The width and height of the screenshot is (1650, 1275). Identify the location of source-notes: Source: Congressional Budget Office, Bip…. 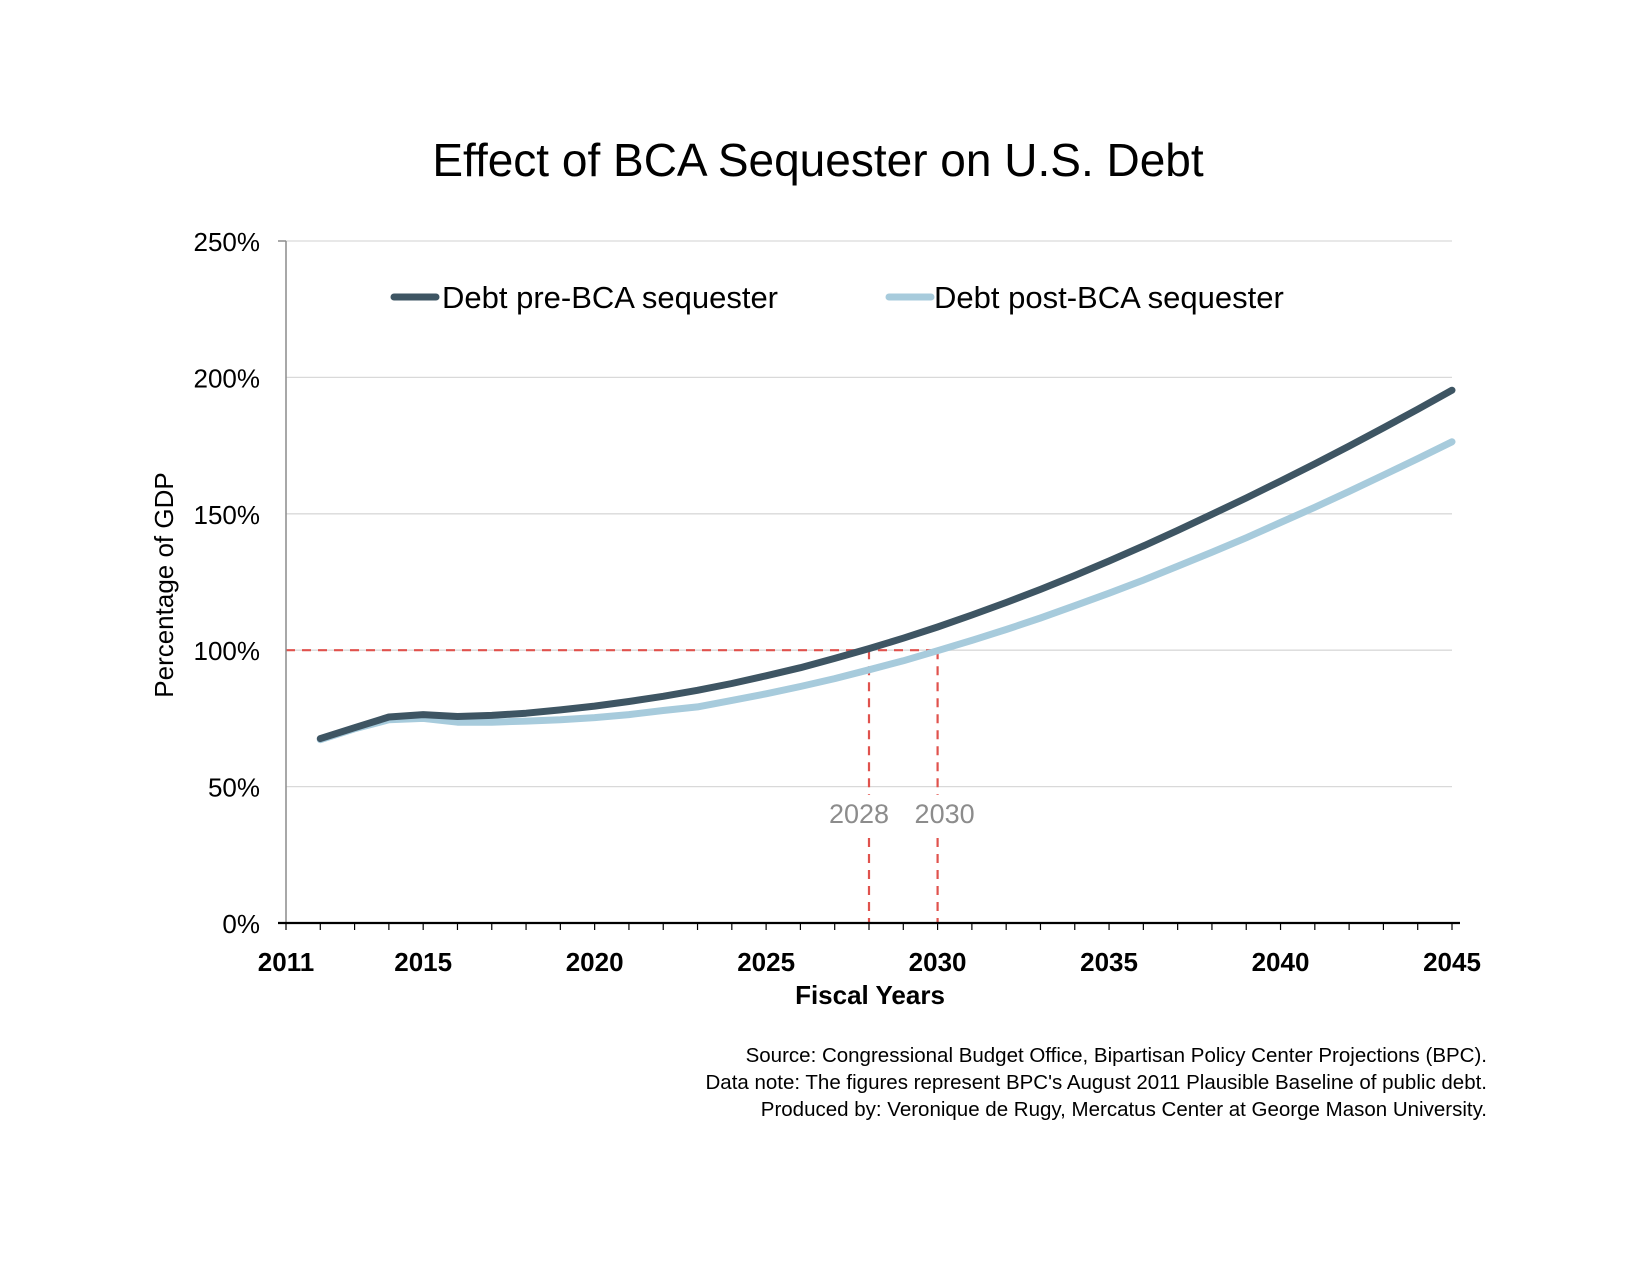
(1096, 1082).